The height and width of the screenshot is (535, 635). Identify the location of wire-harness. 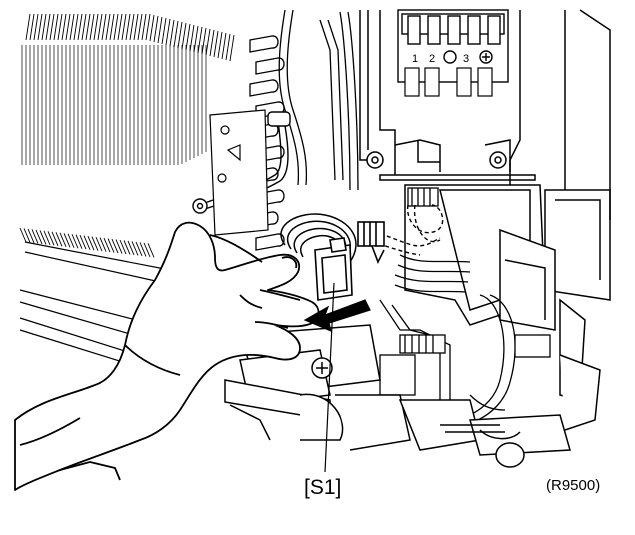
(447, 337).